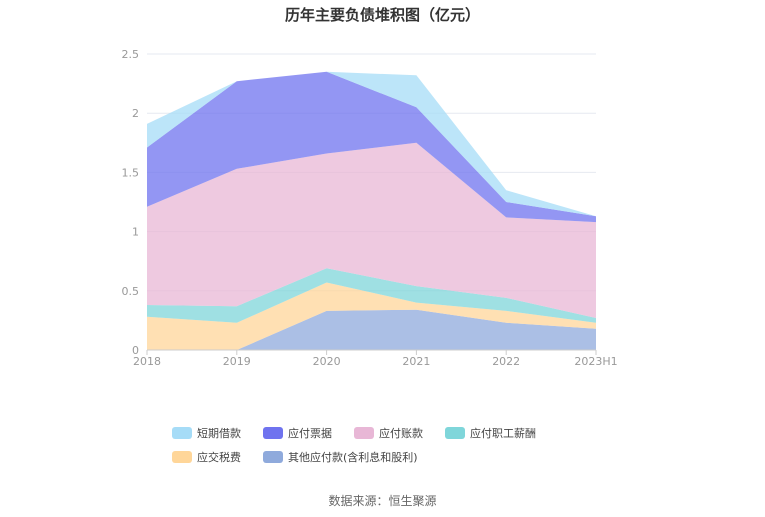 This screenshot has height=517, width=765. Describe the element at coordinates (503, 433) in the screenshot. I see `legend-label: 应付职工薪酬` at that location.